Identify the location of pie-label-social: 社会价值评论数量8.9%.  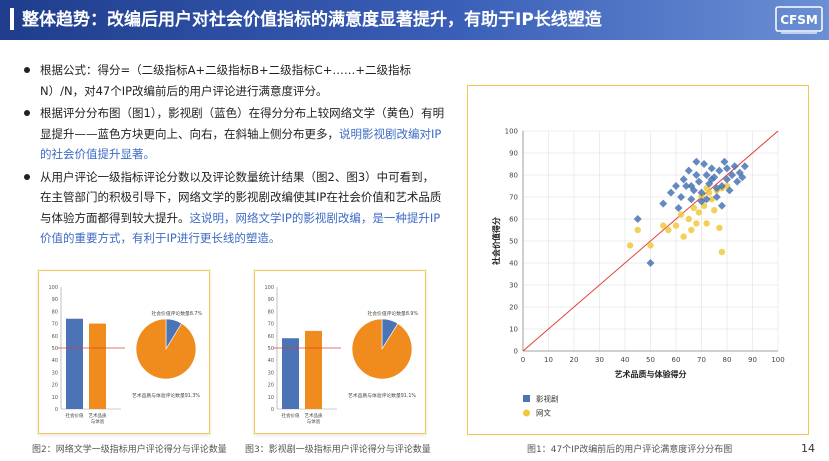
(392, 313).